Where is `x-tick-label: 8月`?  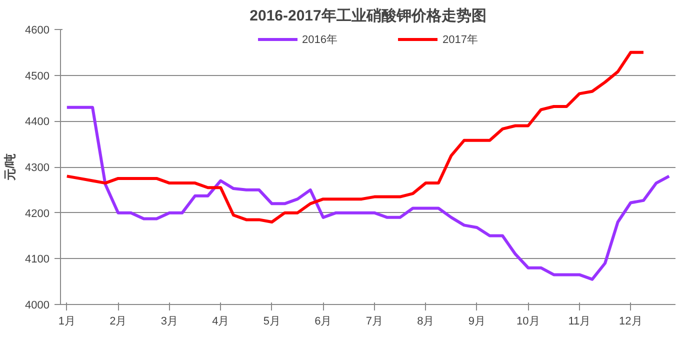 x-tick-label: 8月 is located at coordinates (425, 322).